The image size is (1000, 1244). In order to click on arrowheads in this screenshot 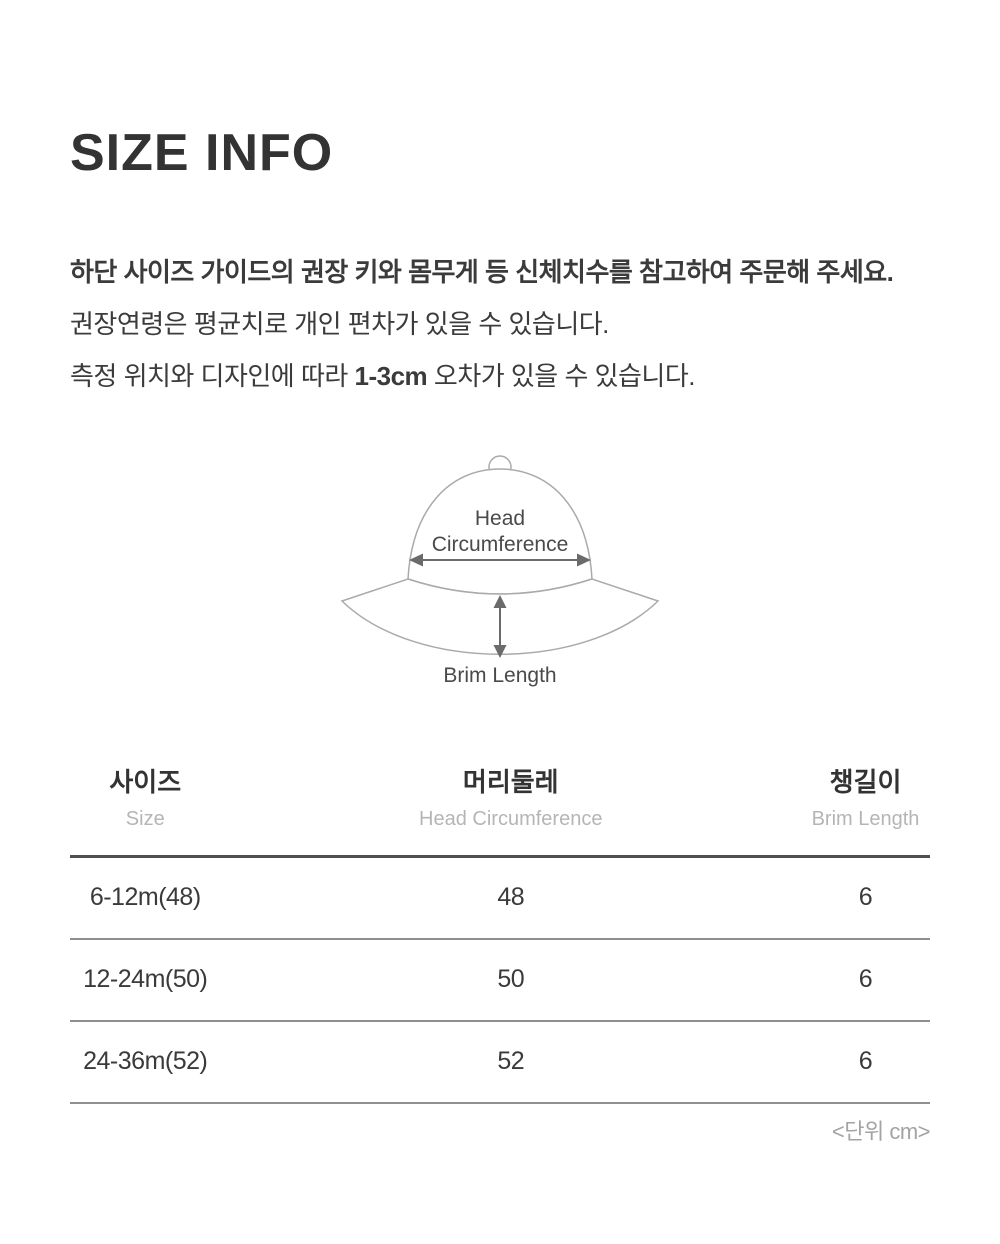, I will do `click(500, 605)`.